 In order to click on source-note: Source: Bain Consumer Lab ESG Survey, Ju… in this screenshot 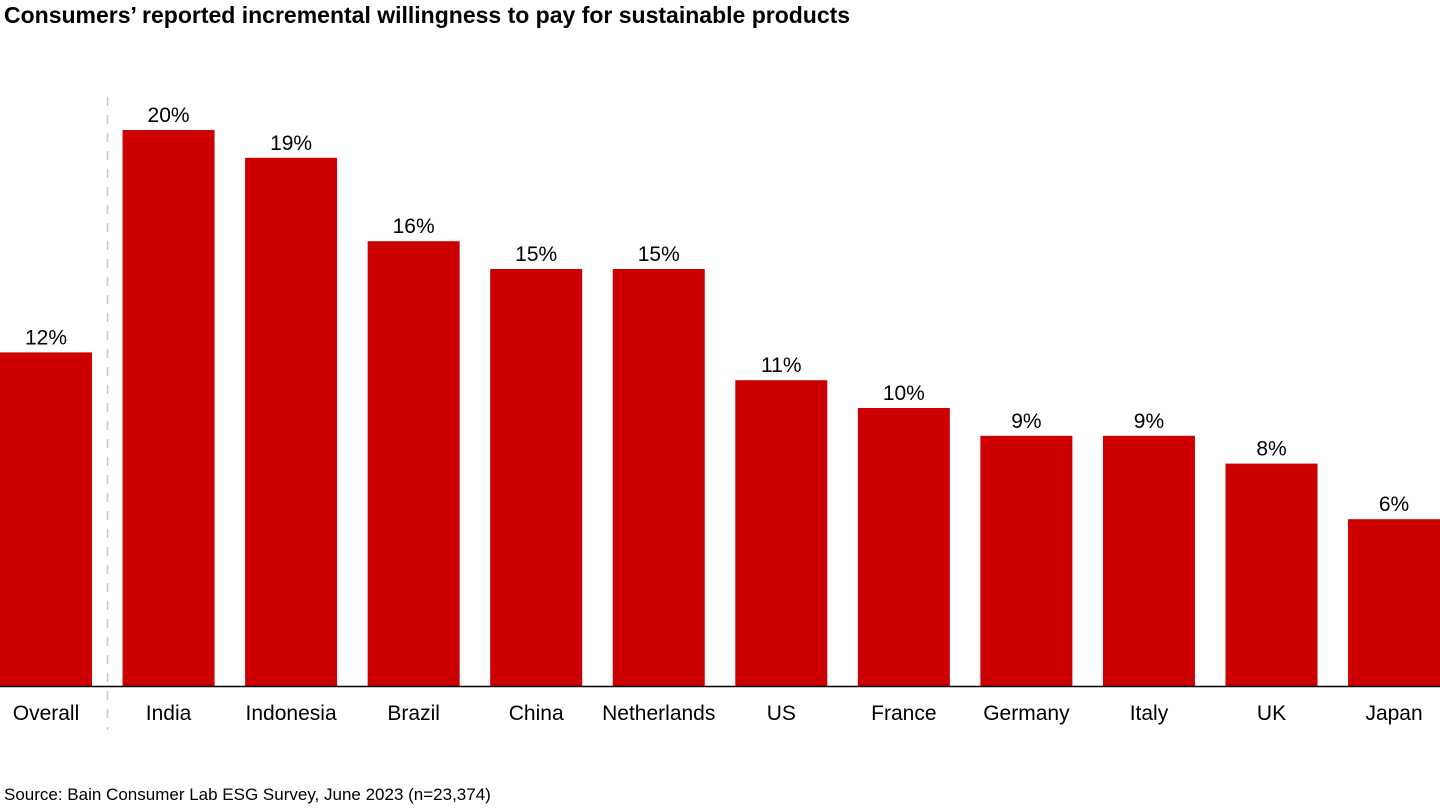, I will do `click(247, 794)`.